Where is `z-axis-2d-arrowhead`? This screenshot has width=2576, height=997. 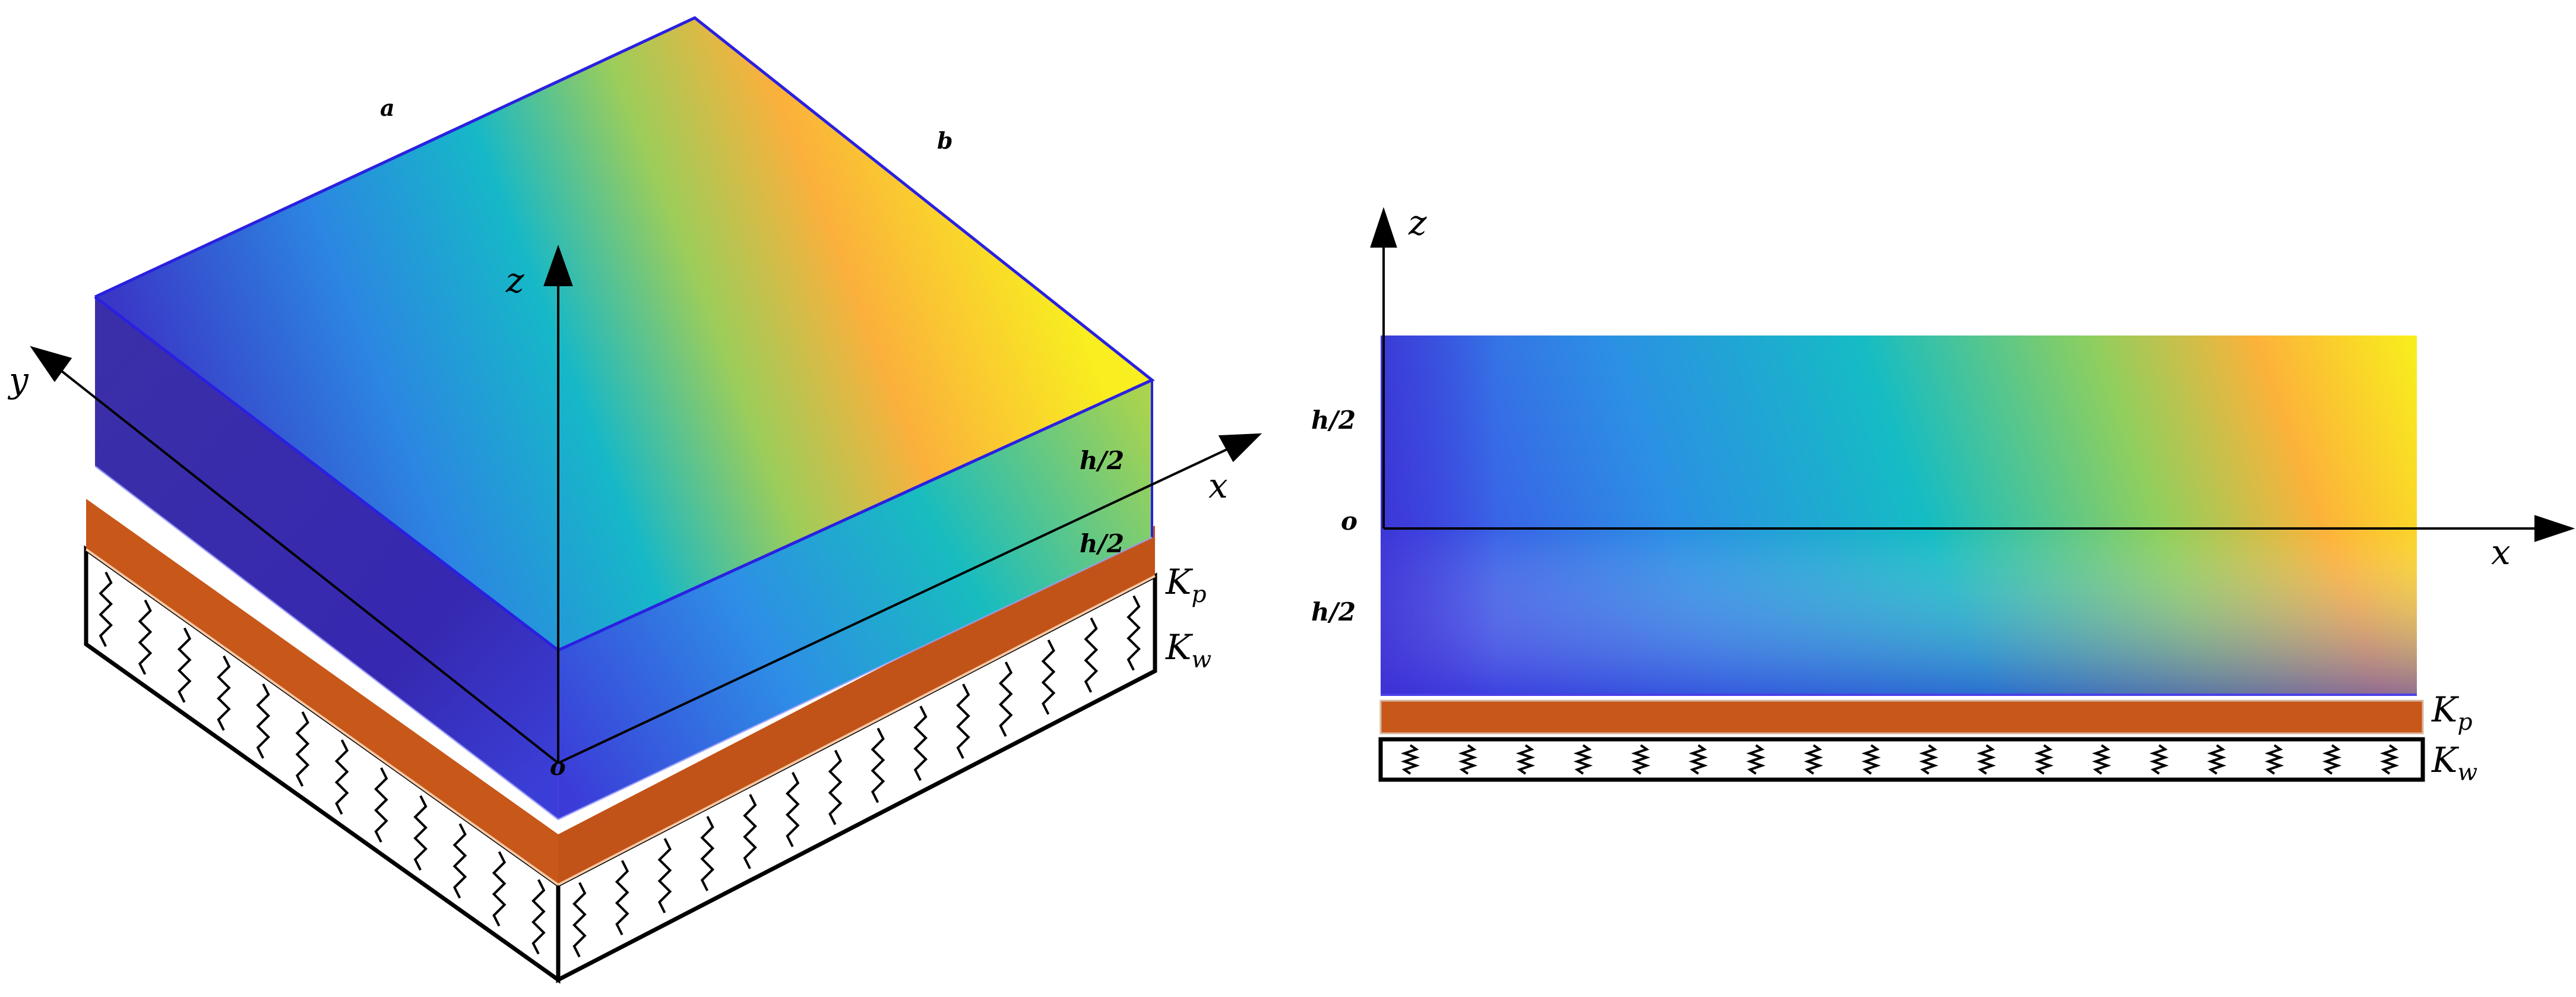
z-axis-2d-arrowhead is located at coordinates (1383, 227).